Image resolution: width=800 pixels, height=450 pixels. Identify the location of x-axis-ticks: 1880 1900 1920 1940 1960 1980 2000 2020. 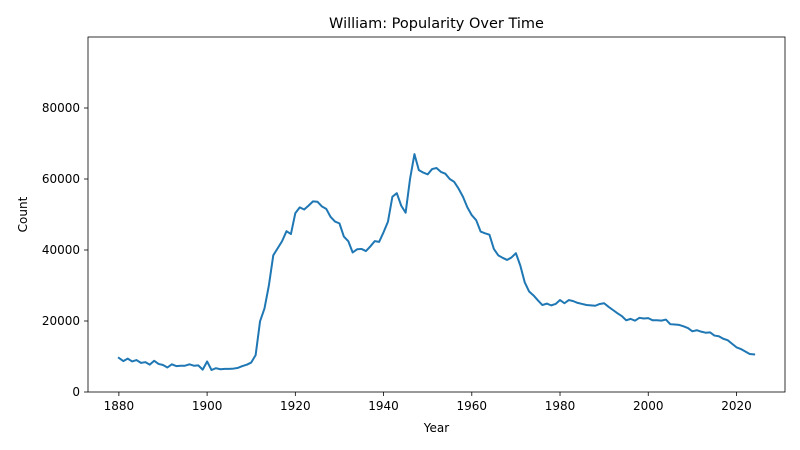
(428, 402).